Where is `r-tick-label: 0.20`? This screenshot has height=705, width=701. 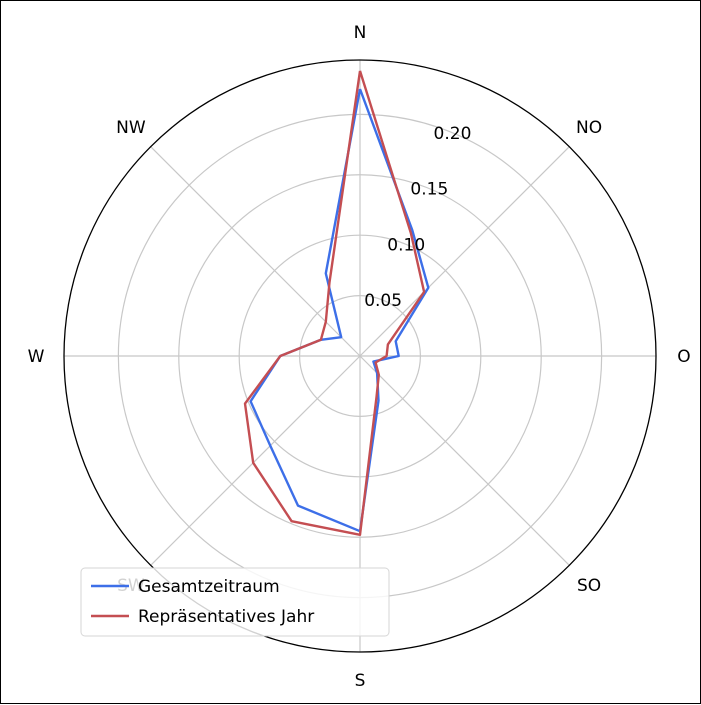 r-tick-label: 0.20 is located at coordinates (453, 134).